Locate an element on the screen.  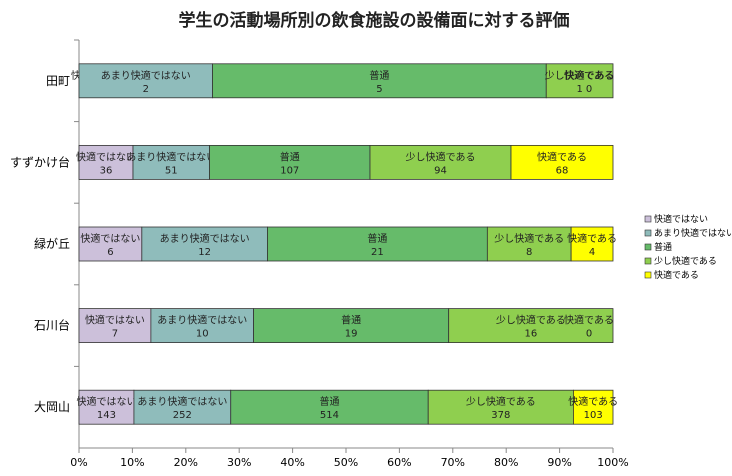
x-tick-label: 0% is located at coordinates (78, 462).